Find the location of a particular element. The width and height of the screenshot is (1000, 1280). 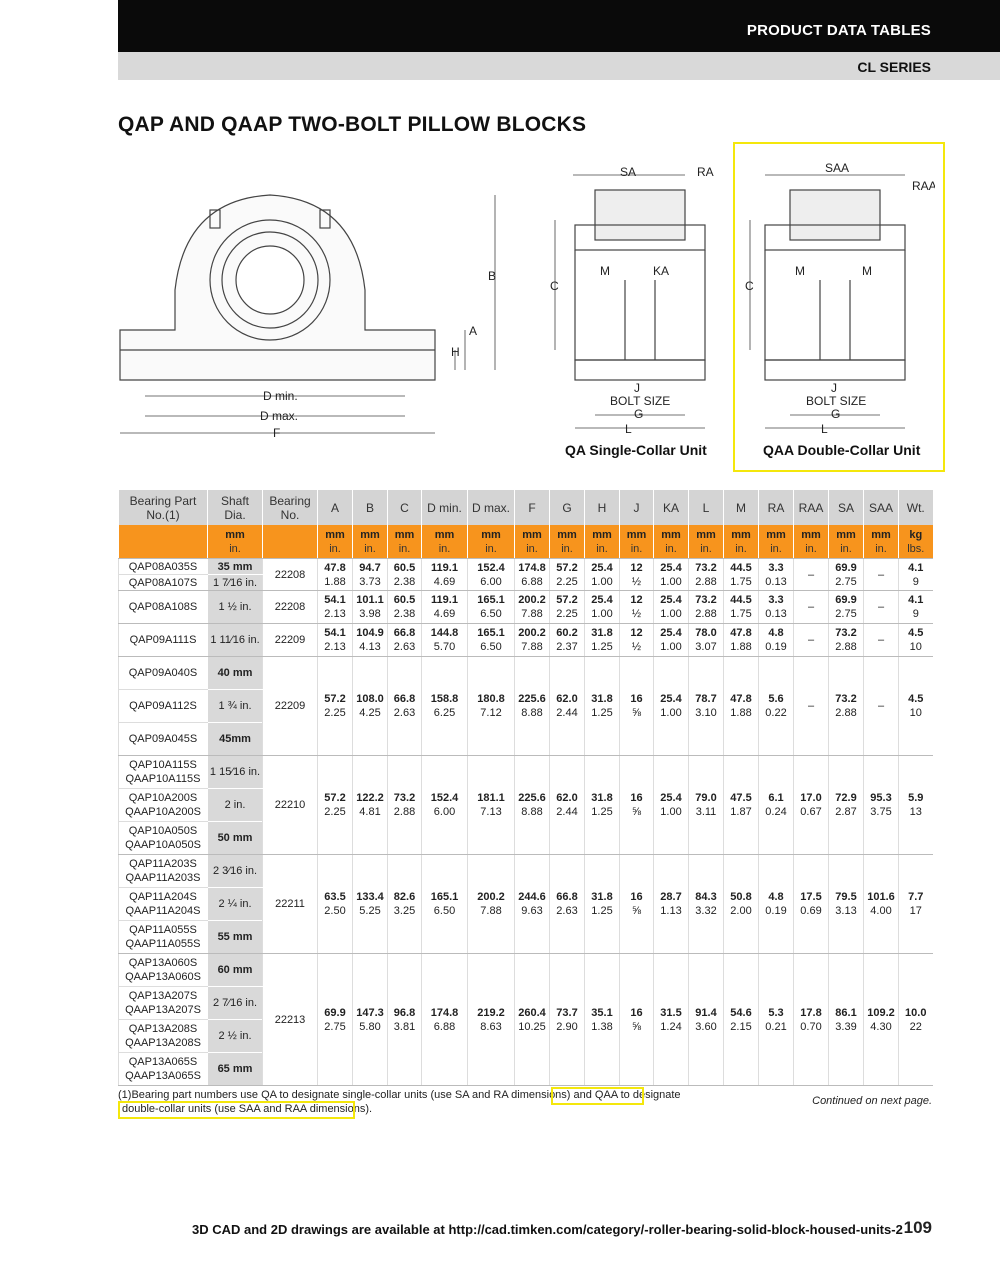

column-header: H is located at coordinates (602, 507).